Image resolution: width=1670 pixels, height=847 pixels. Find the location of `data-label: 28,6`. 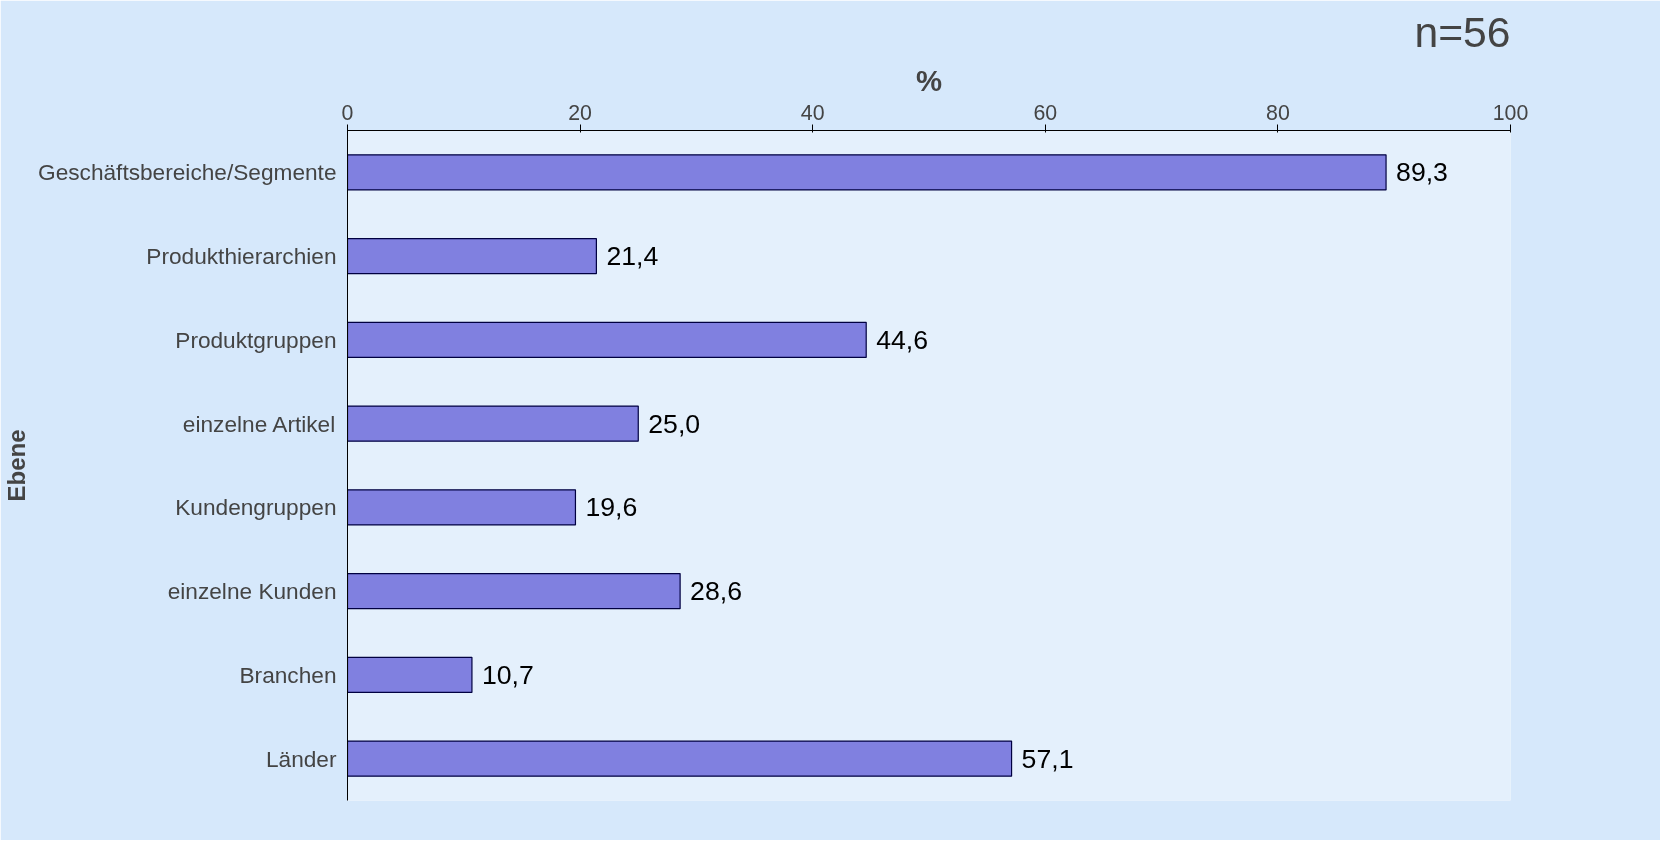

data-label: 28,6 is located at coordinates (716, 591).